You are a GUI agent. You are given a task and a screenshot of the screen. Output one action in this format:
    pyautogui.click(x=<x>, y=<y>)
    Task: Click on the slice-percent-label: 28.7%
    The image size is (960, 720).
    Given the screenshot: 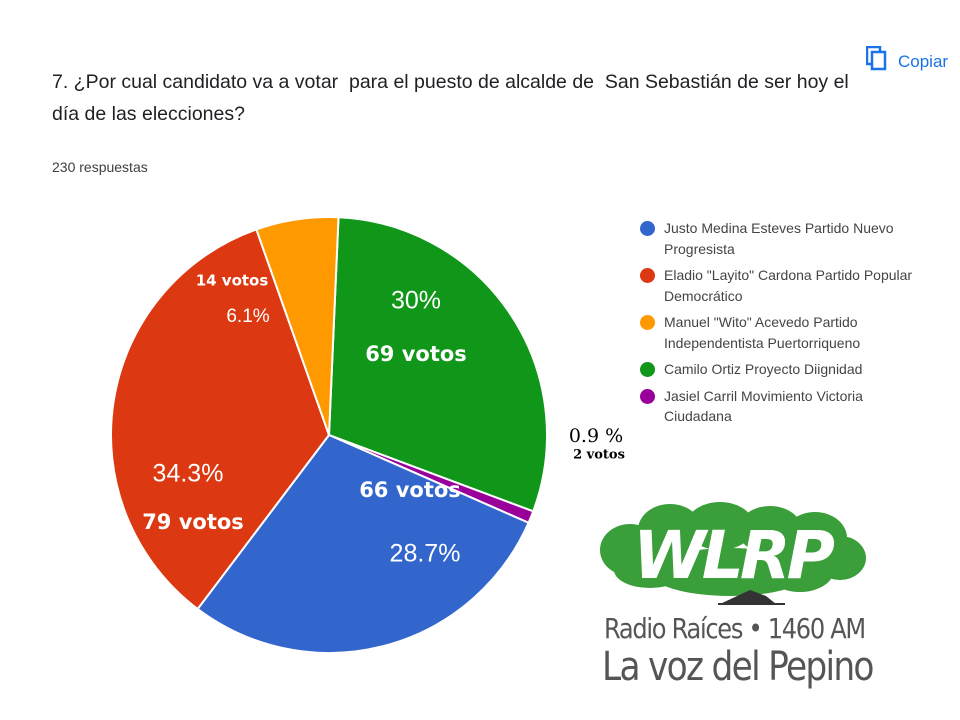 What is the action you would take?
    pyautogui.click(x=425, y=554)
    